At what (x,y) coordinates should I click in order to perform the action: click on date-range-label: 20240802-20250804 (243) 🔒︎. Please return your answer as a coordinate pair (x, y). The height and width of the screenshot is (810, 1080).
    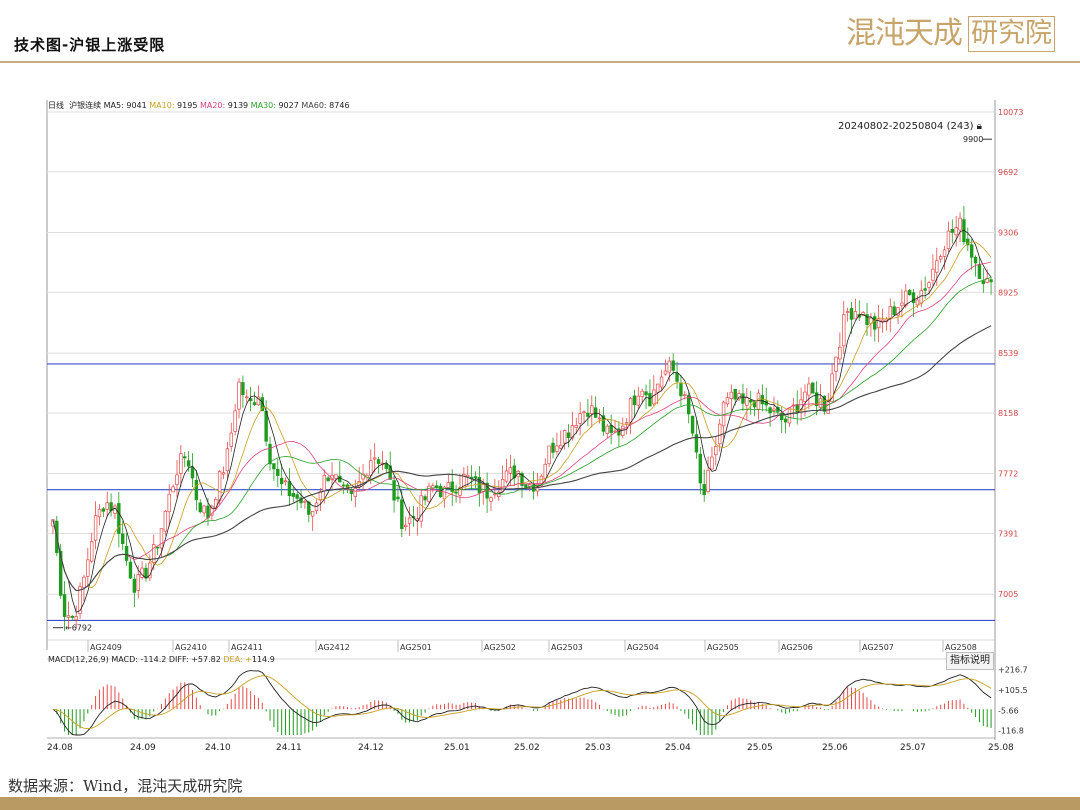
    Looking at the image, I should click on (910, 126).